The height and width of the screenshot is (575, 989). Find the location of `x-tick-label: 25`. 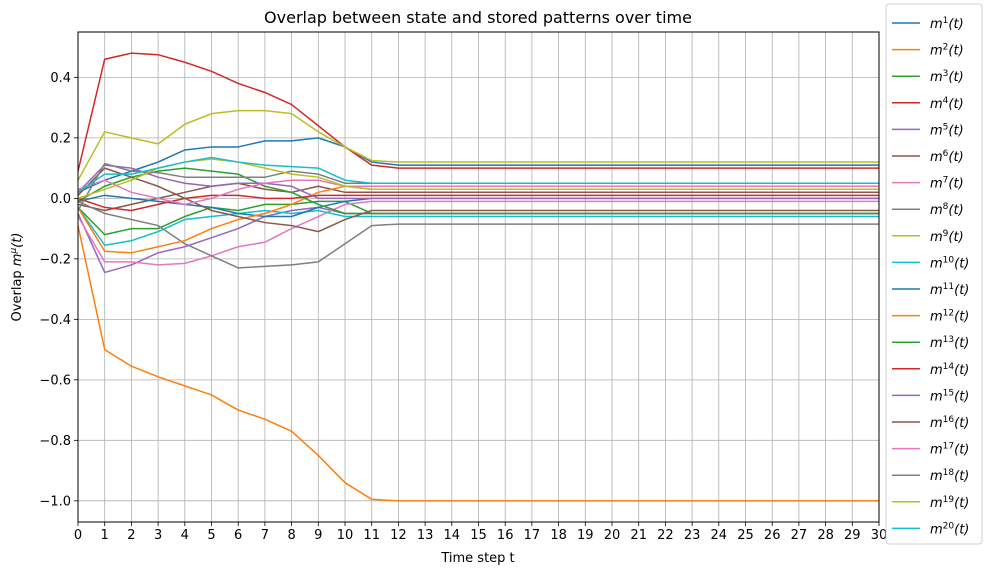

x-tick-label: 25 is located at coordinates (745, 535).